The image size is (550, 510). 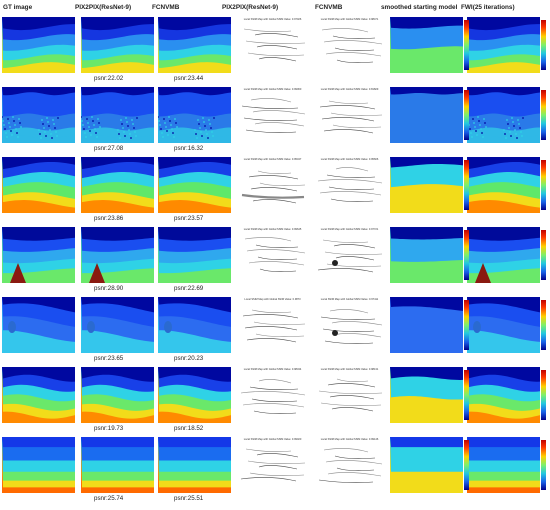 I want to click on column-header-p2p: PIX2PIX(ResNet-9), so click(x=103, y=7).